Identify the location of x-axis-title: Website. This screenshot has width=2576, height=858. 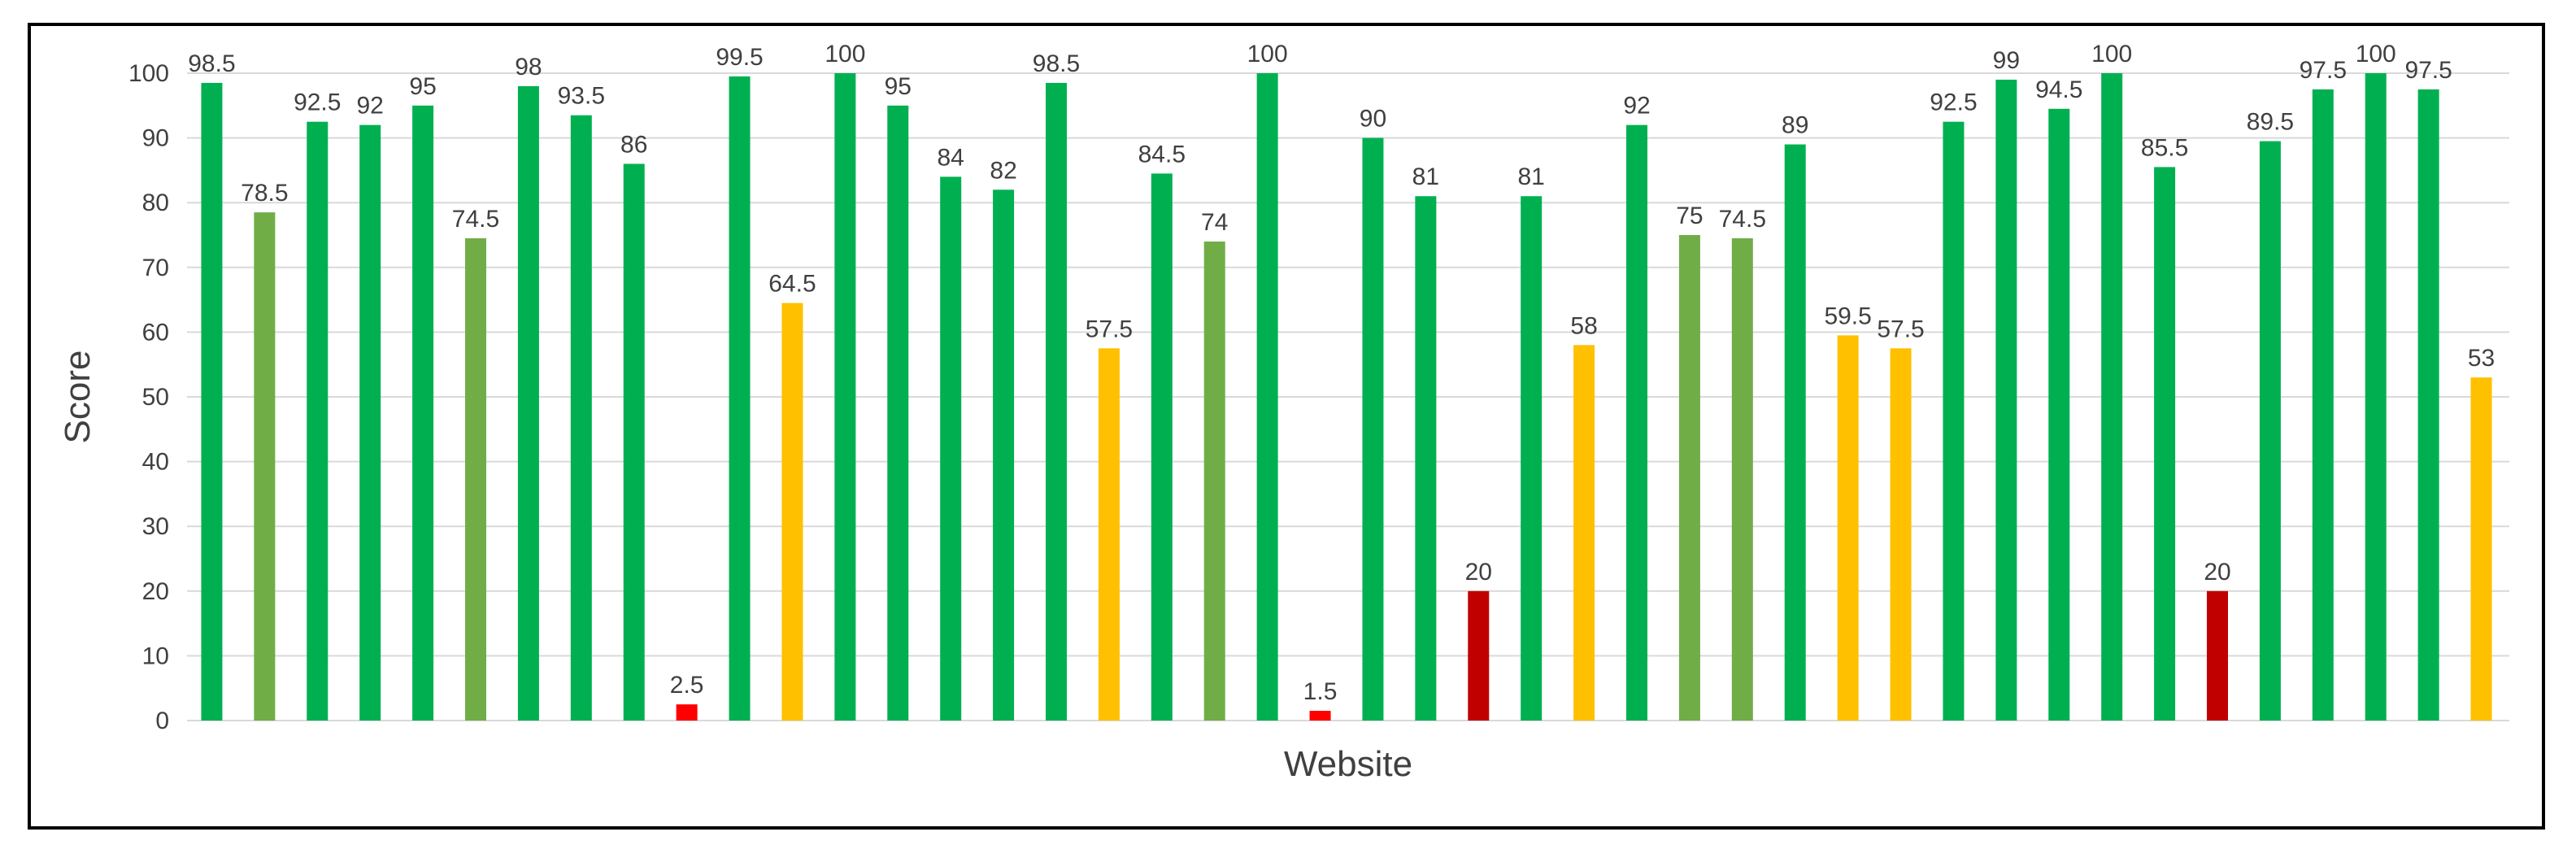
(1348, 764).